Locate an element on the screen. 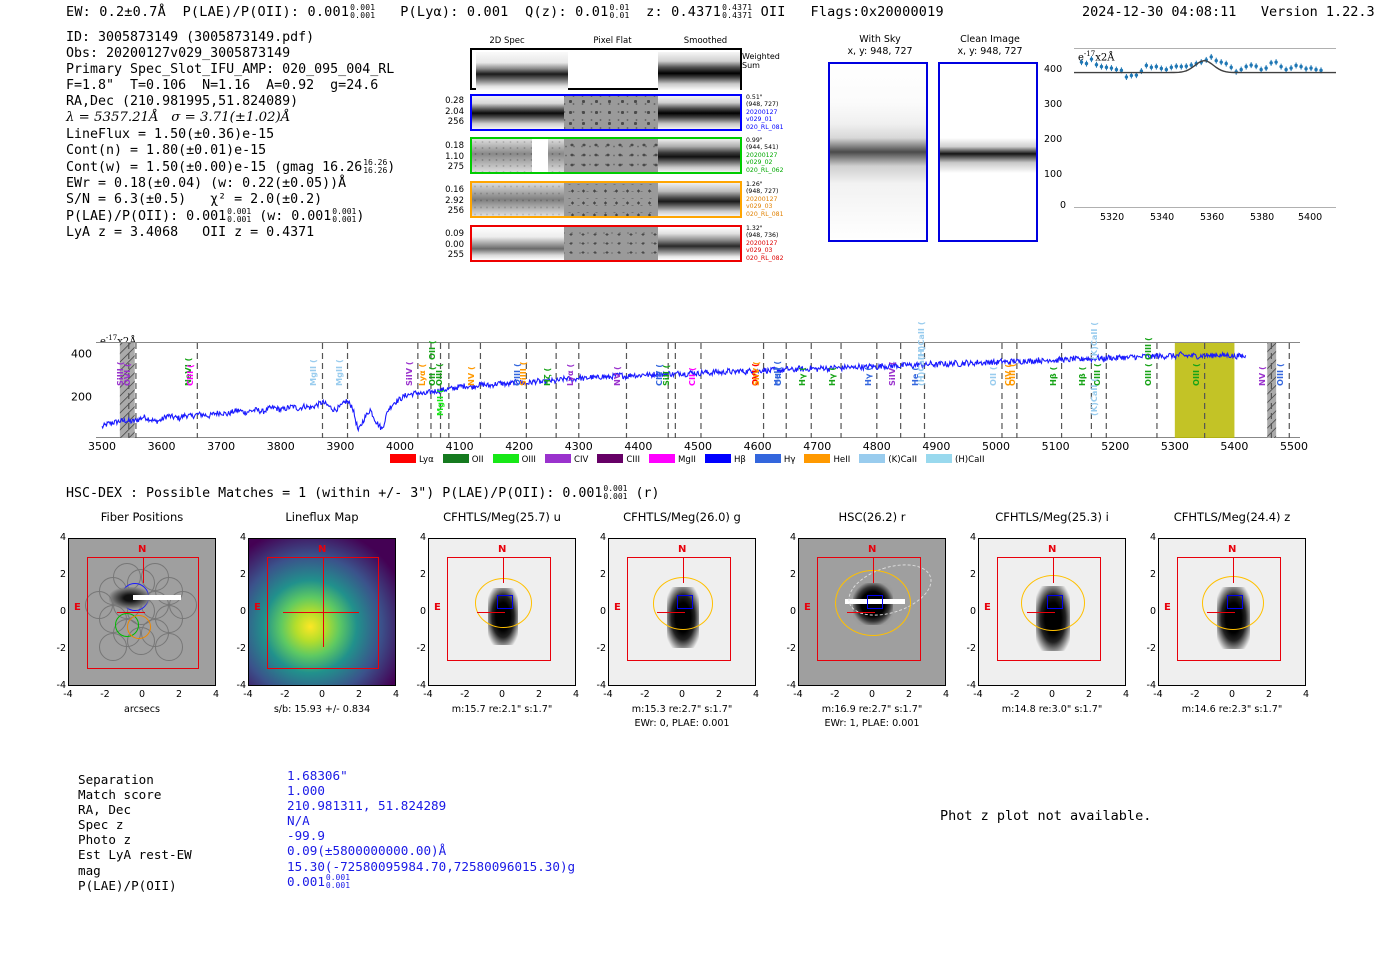 The width and height of the screenshot is (1400, 953). match-label-5: Est LyA rest-EW is located at coordinates (135, 855).